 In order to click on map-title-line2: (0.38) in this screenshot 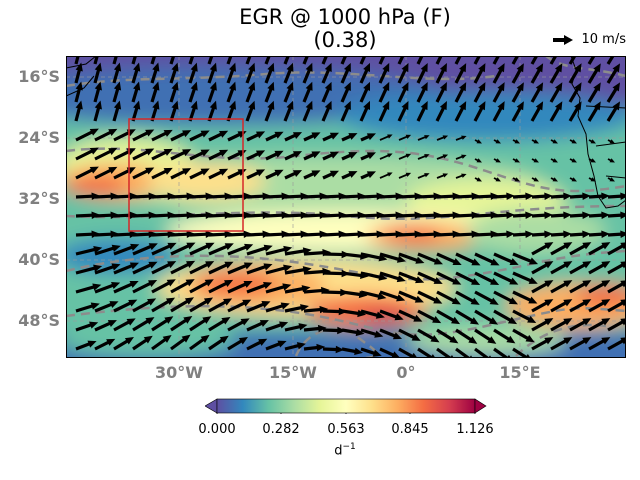, I will do `click(345, 40)`.